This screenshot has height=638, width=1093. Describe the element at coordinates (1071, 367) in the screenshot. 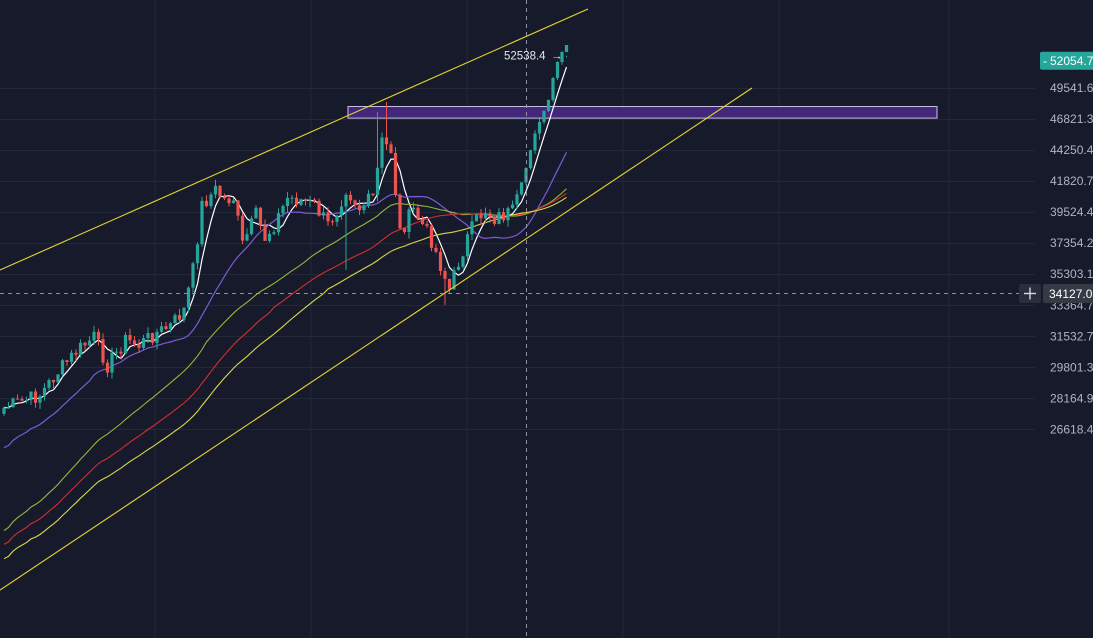

I see `y-tick-label: 29801.3` at that location.